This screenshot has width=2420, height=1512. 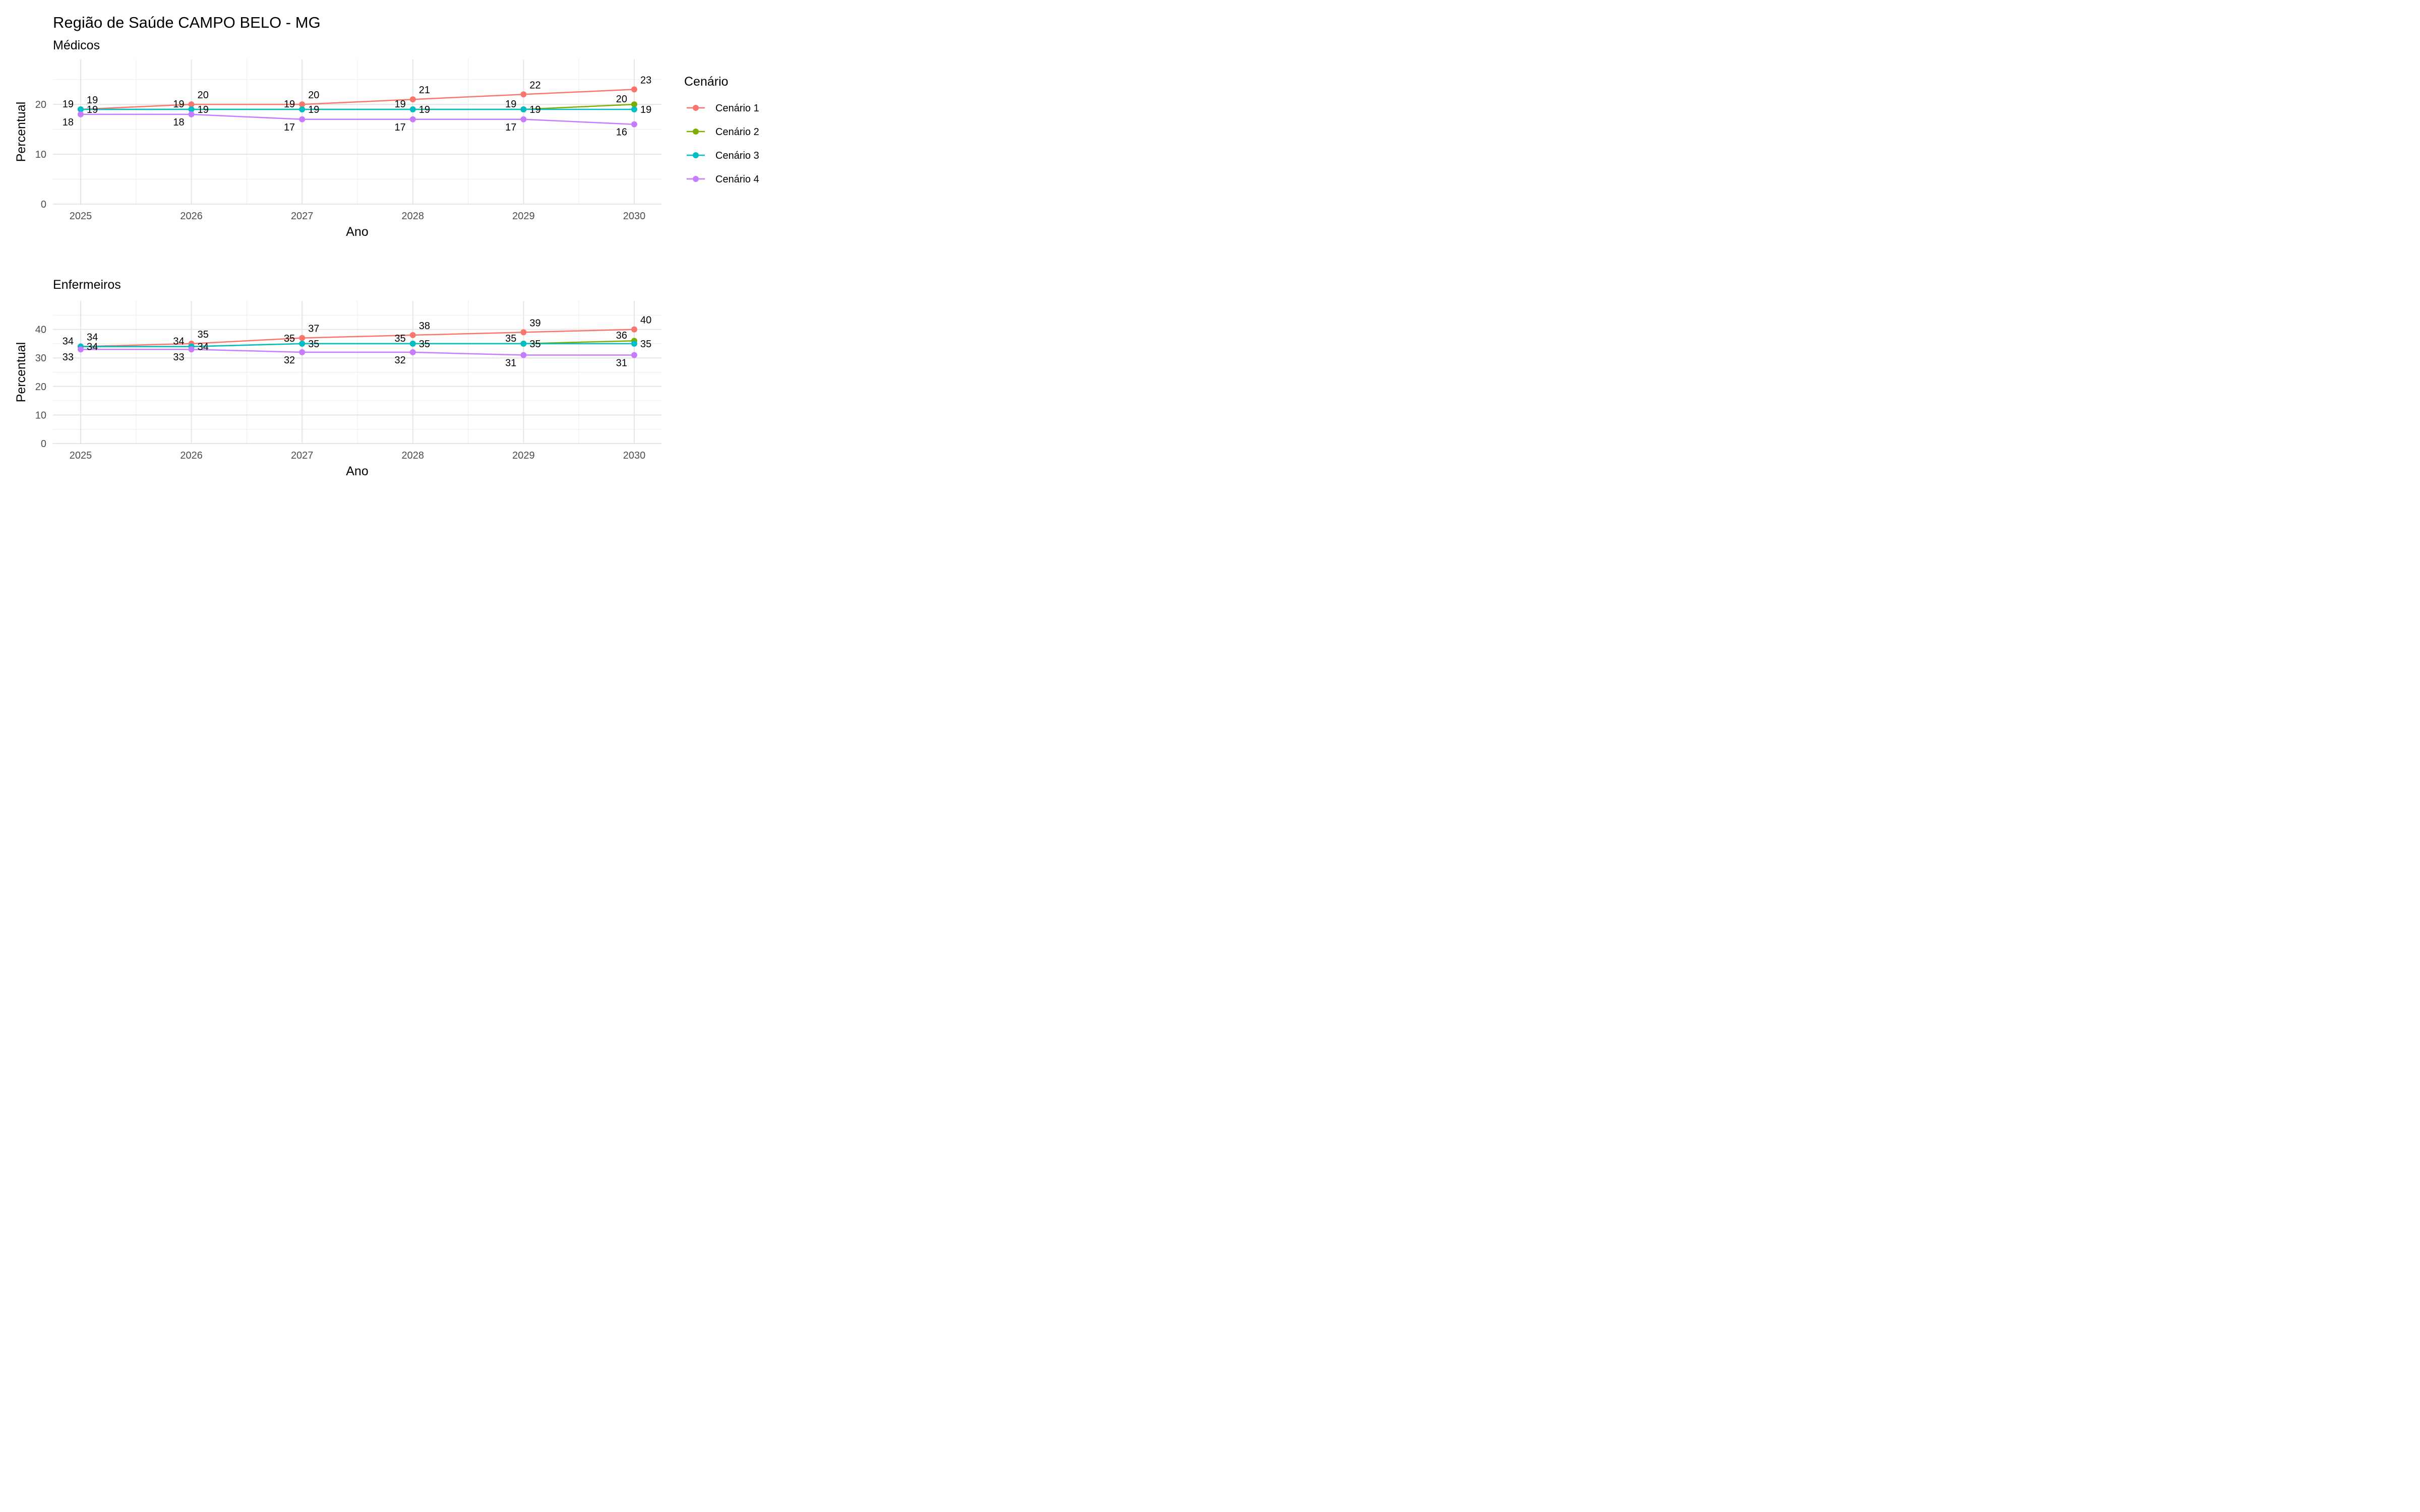 What do you see at coordinates (645, 80) in the screenshot?
I see `data-label: 23` at bounding box center [645, 80].